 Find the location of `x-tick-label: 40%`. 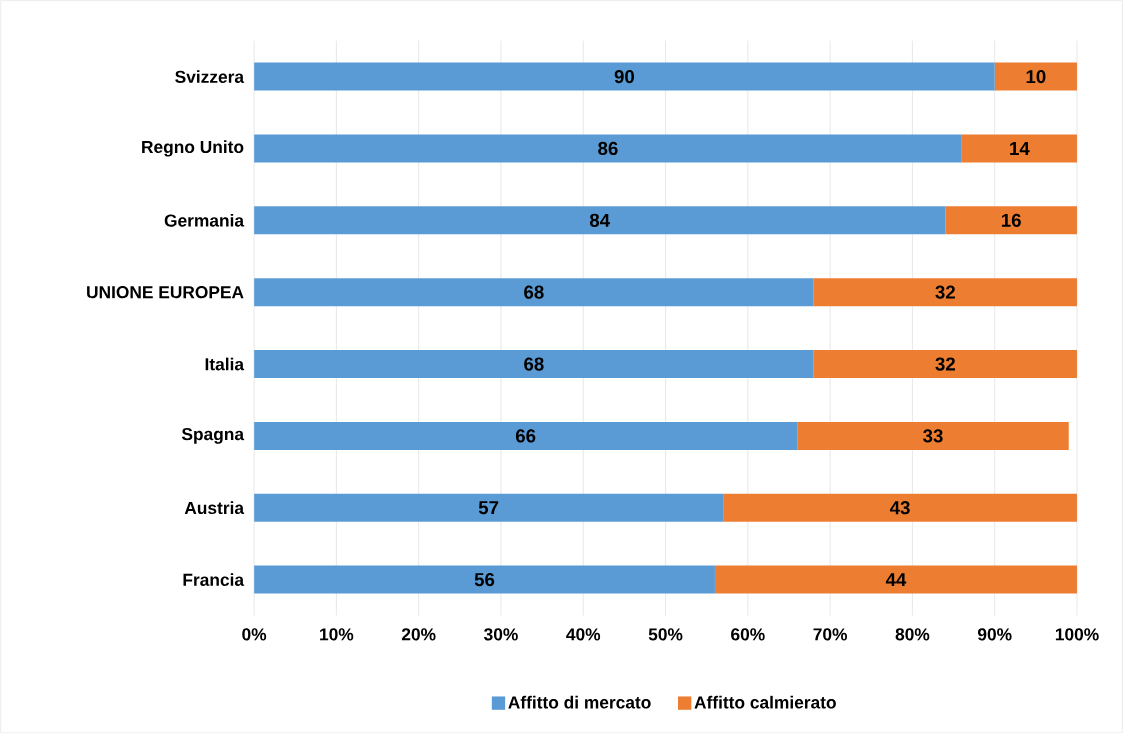

x-tick-label: 40% is located at coordinates (583, 634).